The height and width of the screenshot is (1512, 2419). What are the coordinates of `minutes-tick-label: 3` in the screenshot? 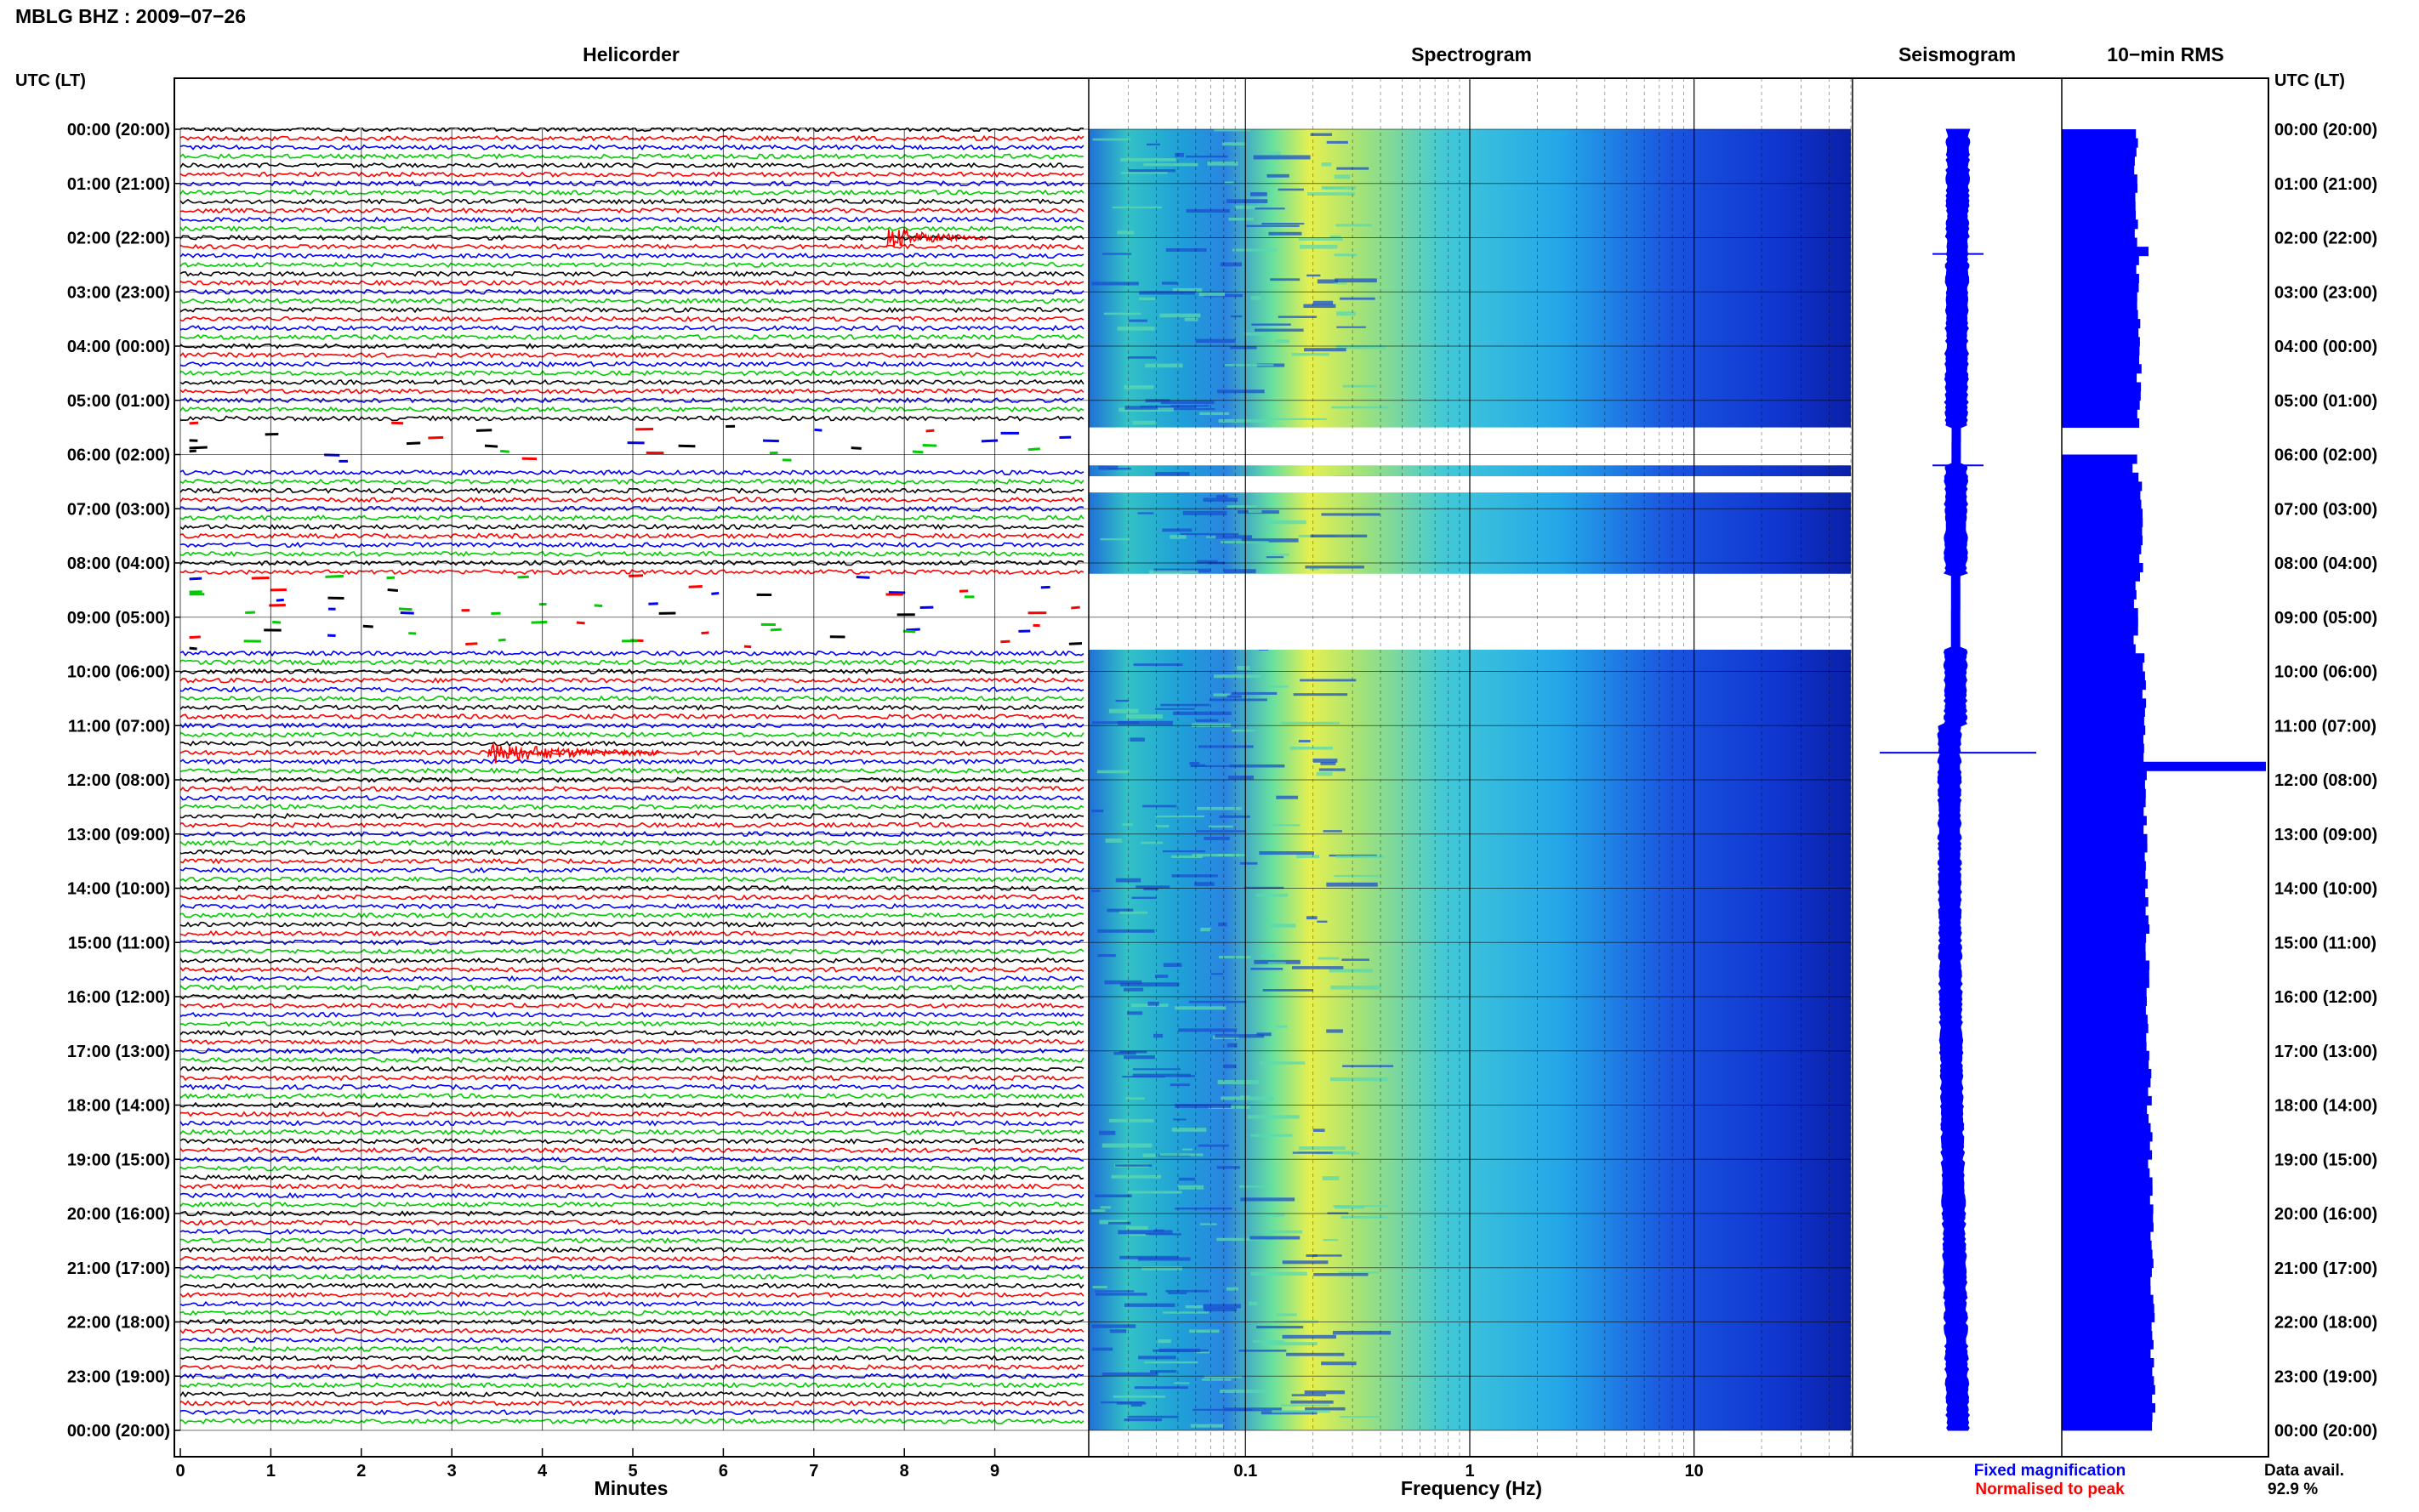 It's located at (452, 1471).